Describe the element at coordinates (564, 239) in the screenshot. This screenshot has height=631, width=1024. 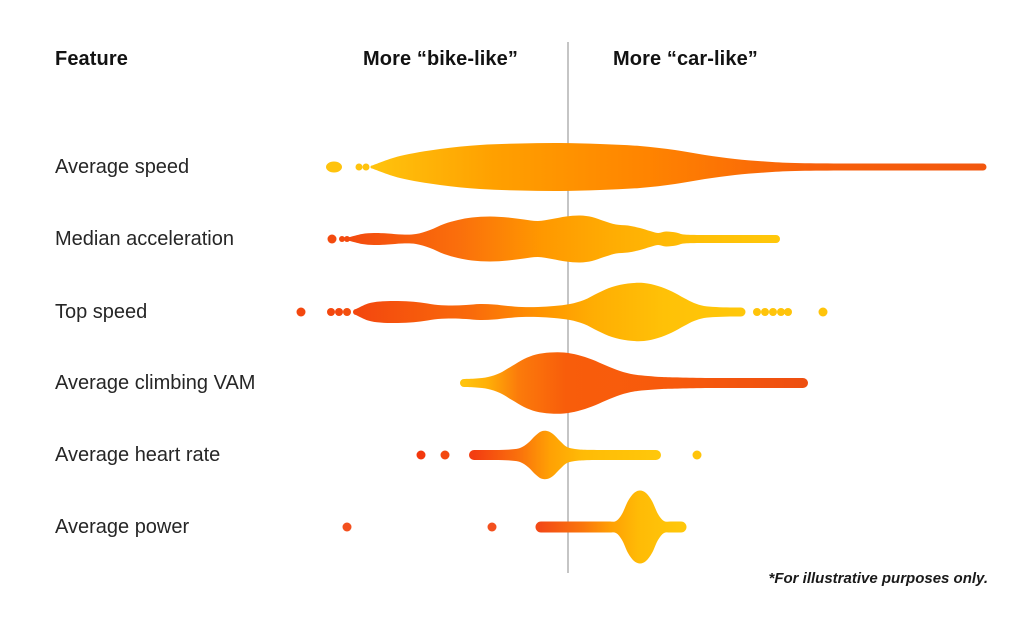
I see `violin-median-acceleration` at that location.